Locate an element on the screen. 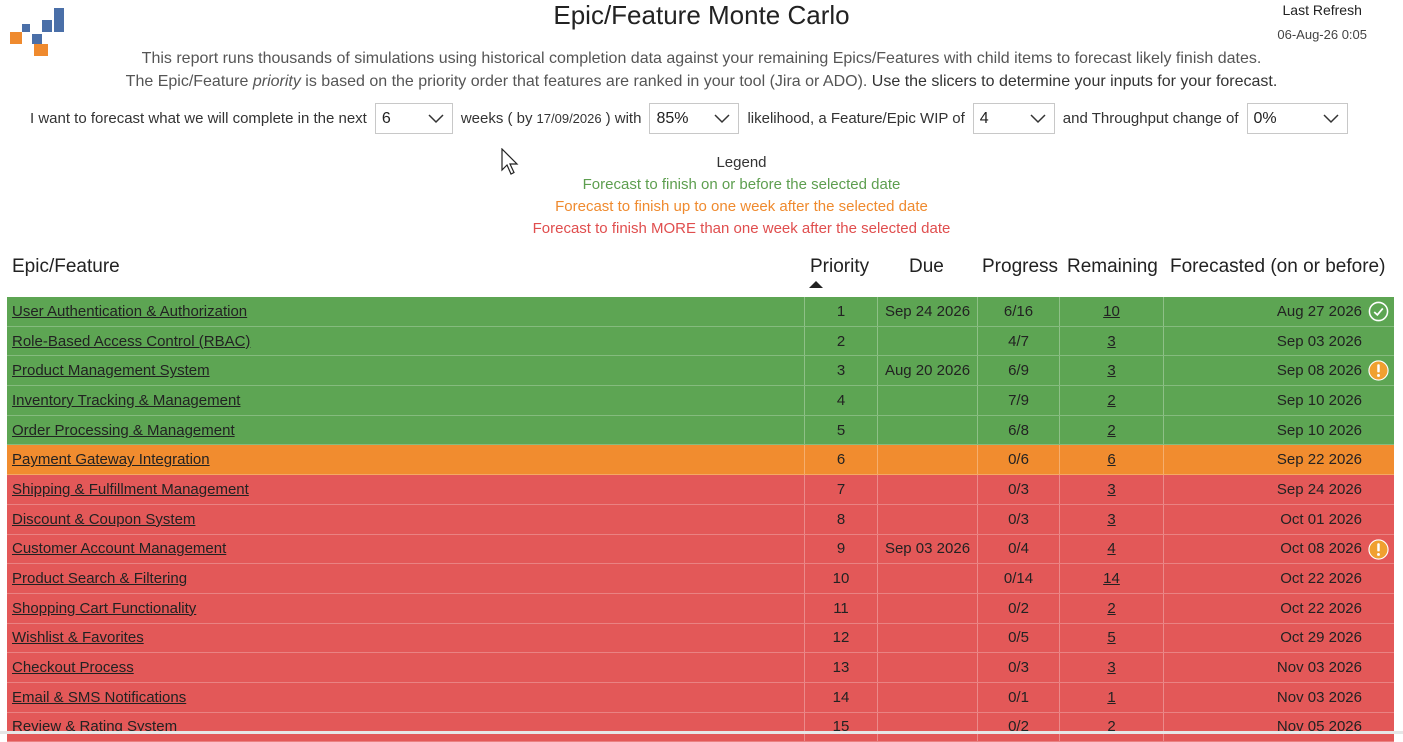  mouse-cursor-icon is located at coordinates (510, 161).